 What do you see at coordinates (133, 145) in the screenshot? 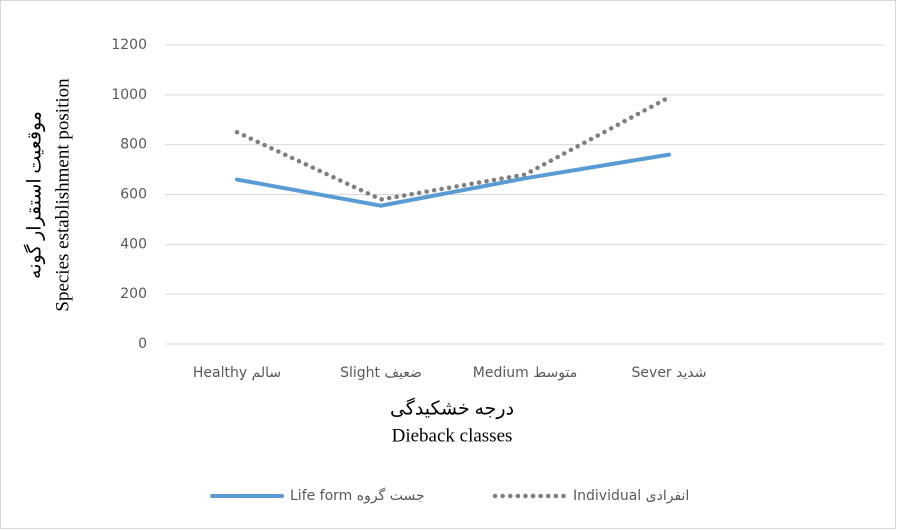
I see `y-tick-label: 800` at bounding box center [133, 145].